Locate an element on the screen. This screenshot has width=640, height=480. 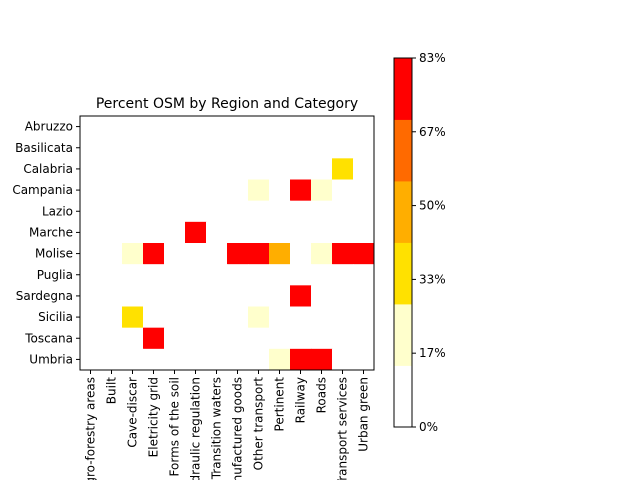
row-tick-label: Puglia is located at coordinates (55, 275).